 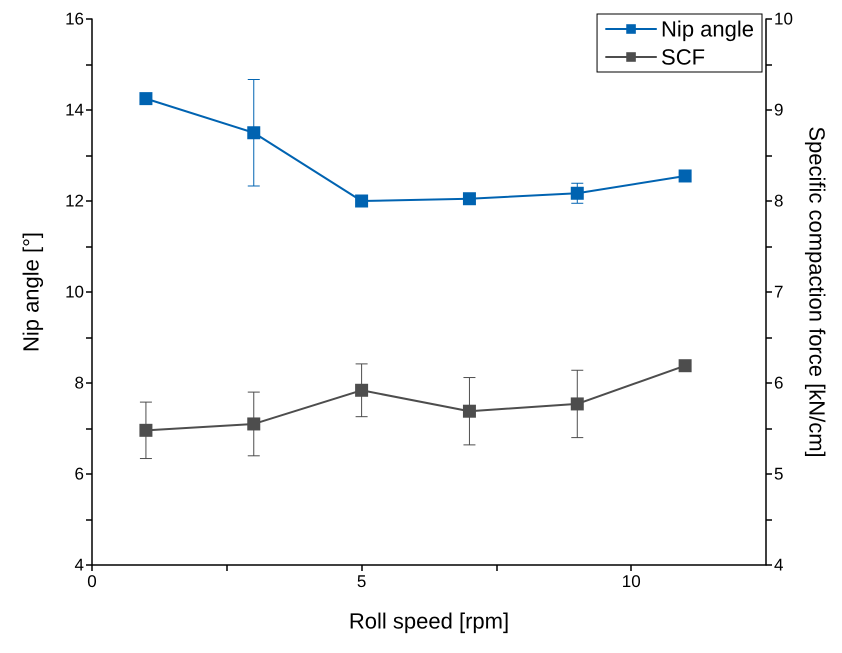 I want to click on y-tick-label: 4, so click(x=79, y=565).